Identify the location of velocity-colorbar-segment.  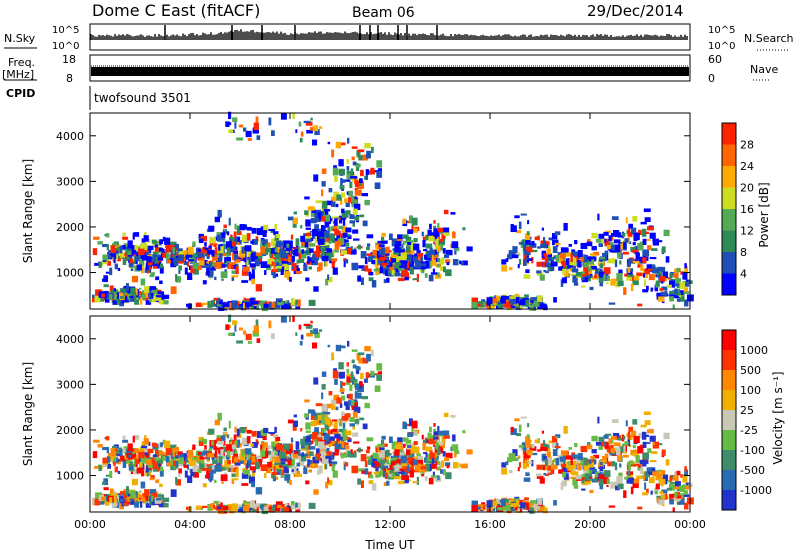
(729, 440).